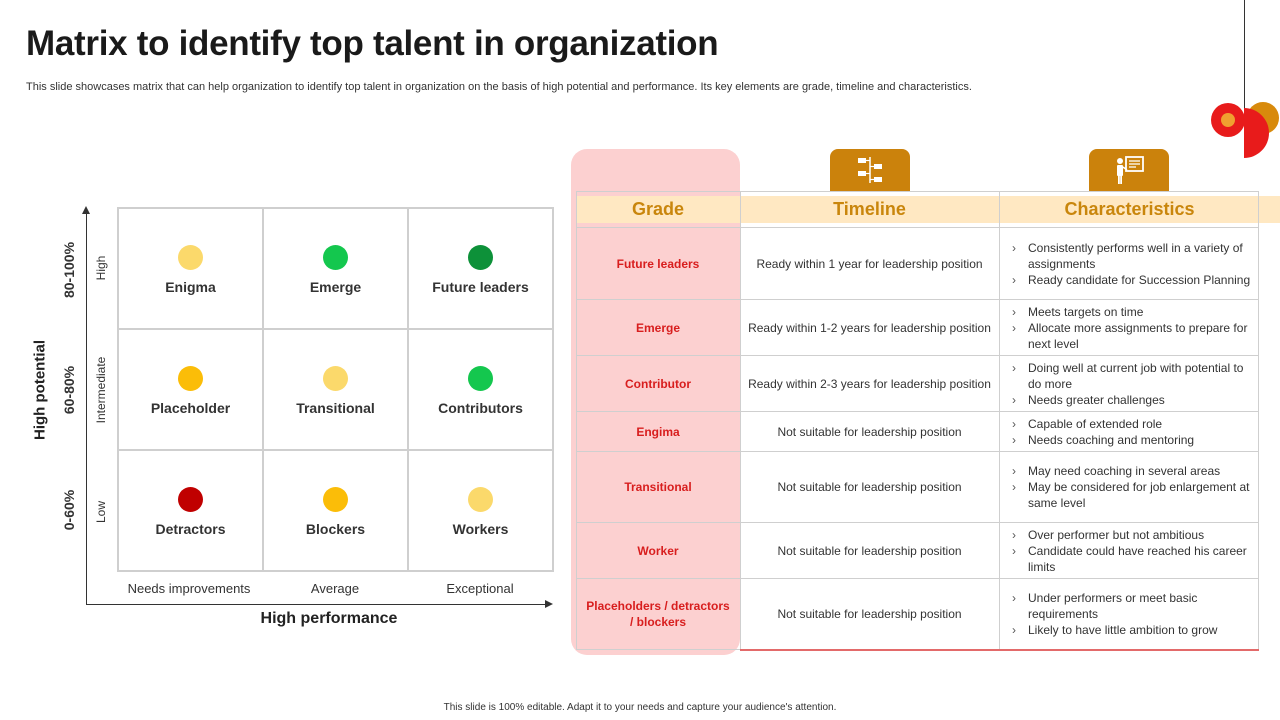 This screenshot has width=1280, height=720. I want to click on characteristic-item: Needs greater challenges, so click(1132, 400).